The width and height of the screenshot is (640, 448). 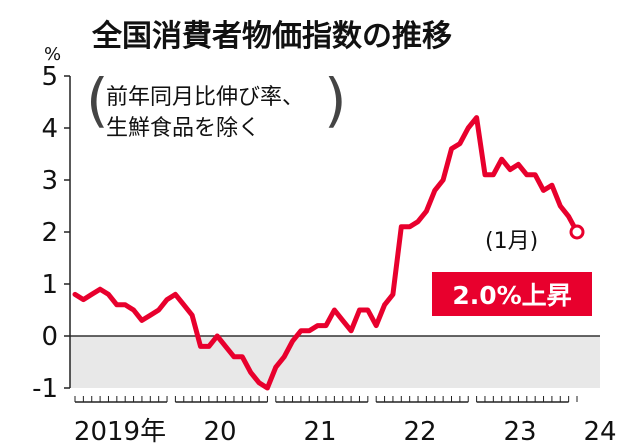 What do you see at coordinates (577, 232) in the screenshot?
I see `latest-point-marker` at bounding box center [577, 232].